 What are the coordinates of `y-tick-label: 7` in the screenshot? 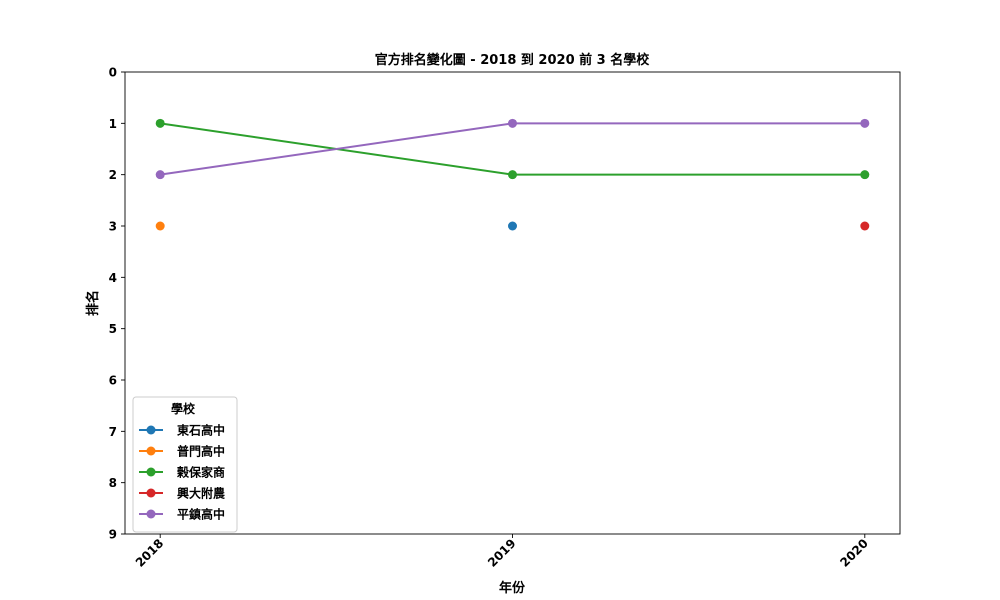 It's located at (113, 432).